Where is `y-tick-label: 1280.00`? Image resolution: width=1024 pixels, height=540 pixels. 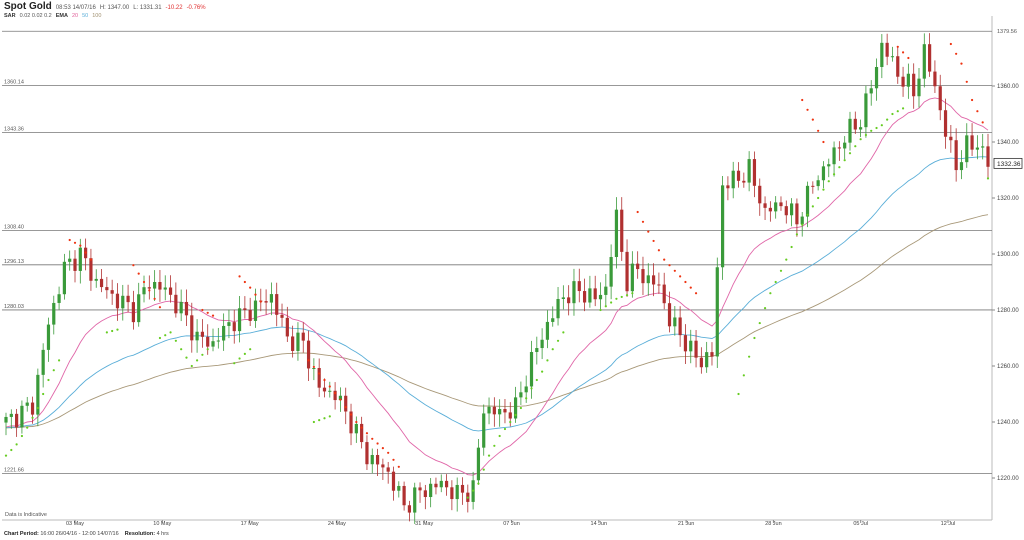 y-tick-label: 1280.00 is located at coordinates (1008, 311).